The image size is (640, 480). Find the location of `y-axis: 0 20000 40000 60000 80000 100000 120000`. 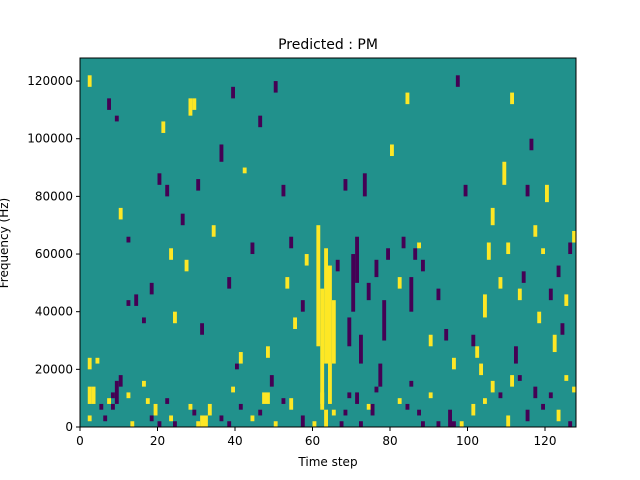

y-axis: 0 20000 40000 60000 80000 100000 120000 is located at coordinates (53, 254).